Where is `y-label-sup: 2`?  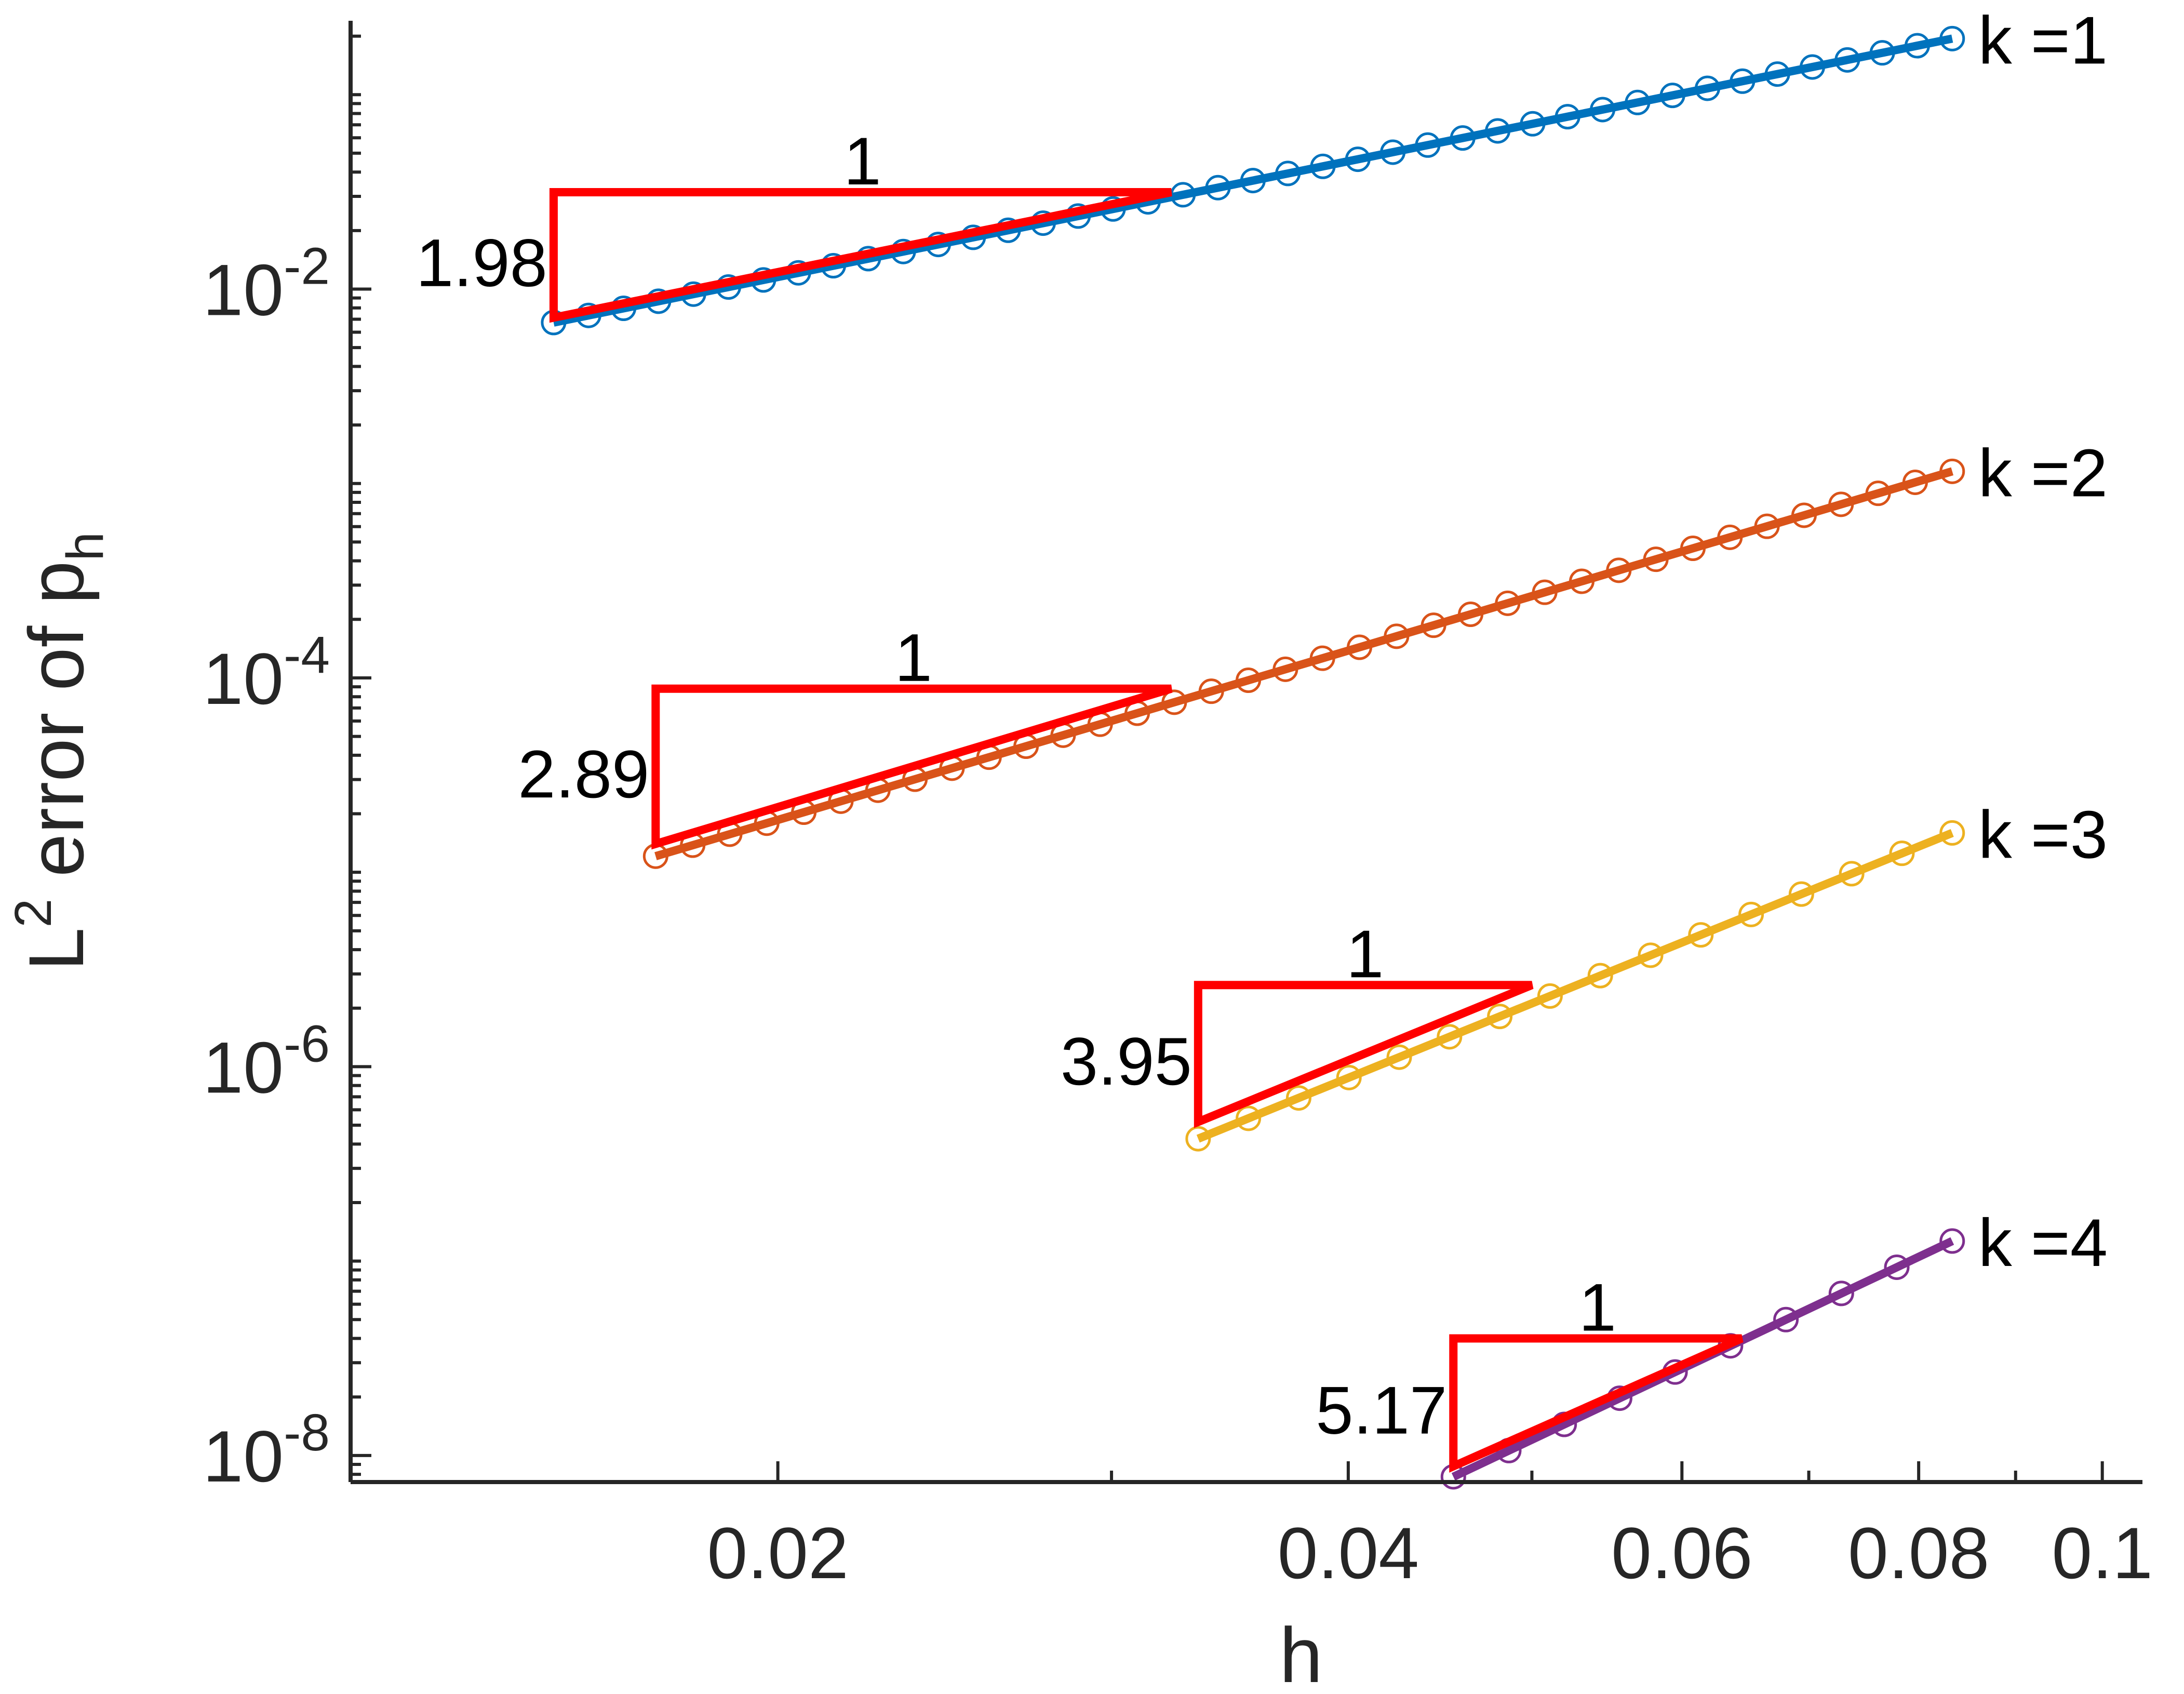 y-label-sup: 2 is located at coordinates (33, 914).